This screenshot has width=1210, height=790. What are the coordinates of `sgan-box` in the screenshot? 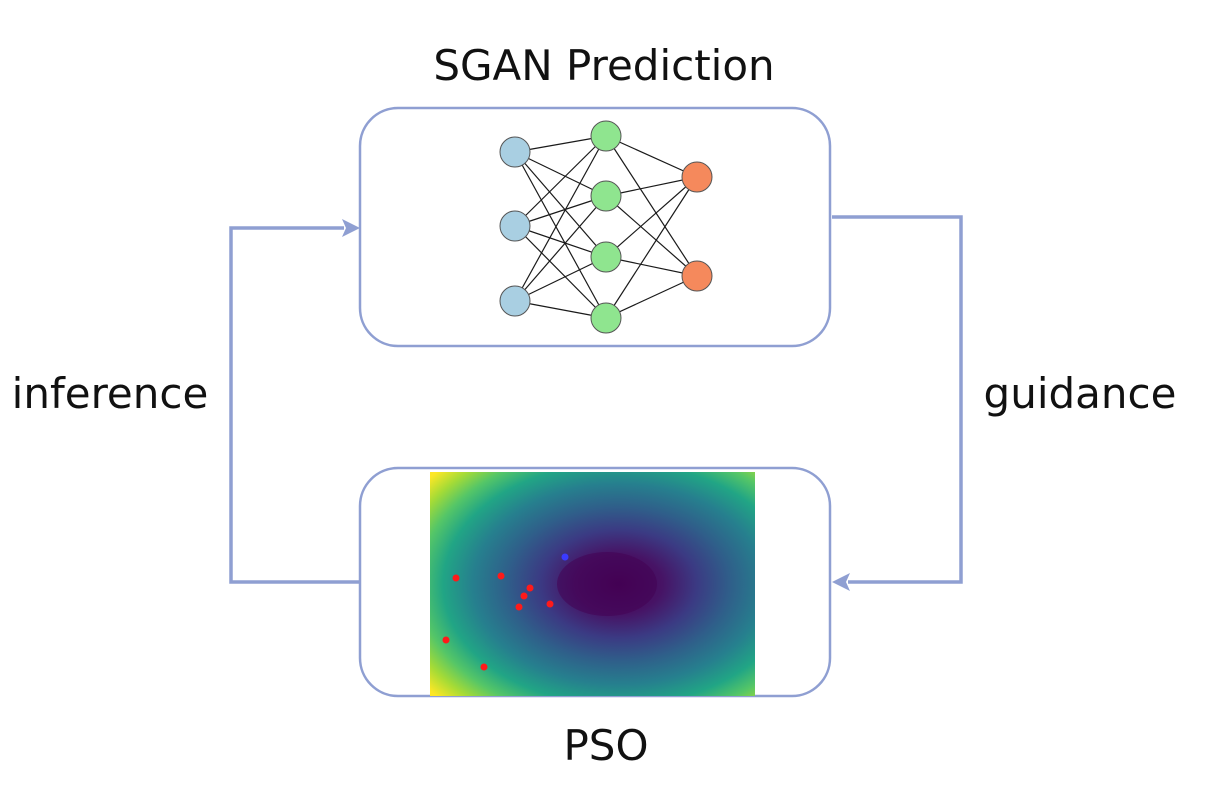 It's located at (595, 227).